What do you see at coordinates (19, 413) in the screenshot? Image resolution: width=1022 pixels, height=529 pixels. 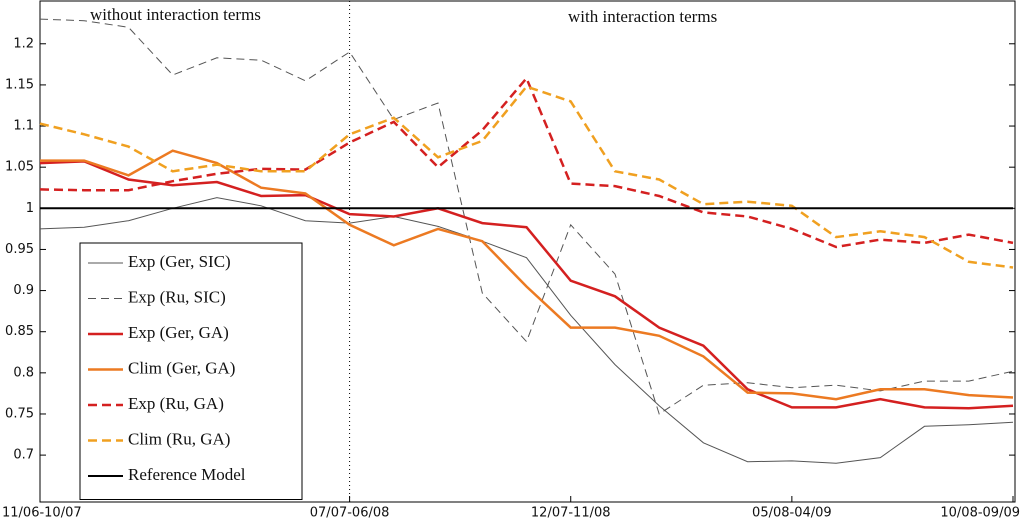 I see `y-tick-label: 0.75` at bounding box center [19, 413].